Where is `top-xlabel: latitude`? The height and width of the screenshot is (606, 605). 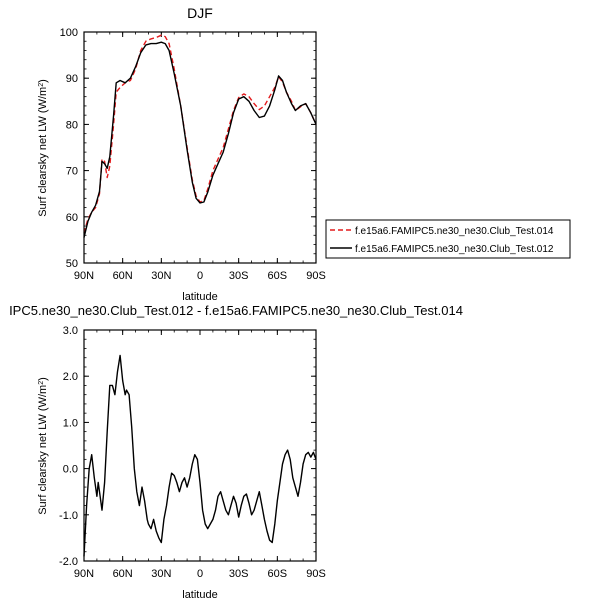 top-xlabel: latitude is located at coordinates (199, 297).